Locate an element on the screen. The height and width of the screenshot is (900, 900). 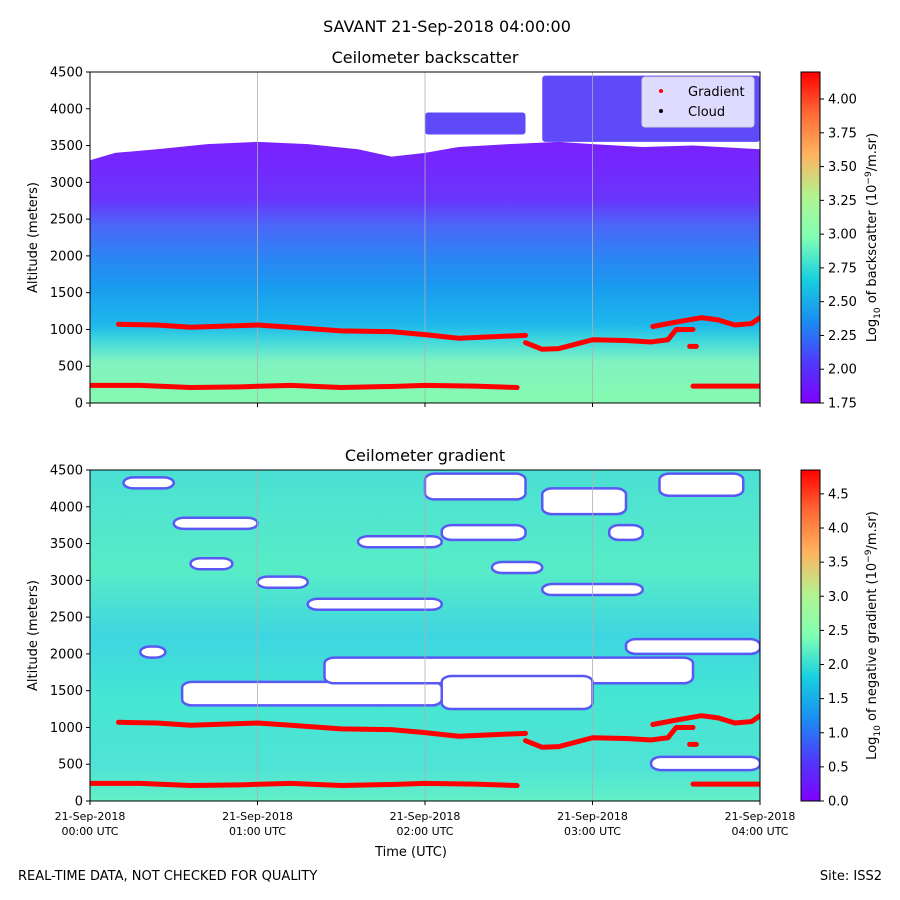
colorbar-tick-label: 2.75 is located at coordinates (842, 268).